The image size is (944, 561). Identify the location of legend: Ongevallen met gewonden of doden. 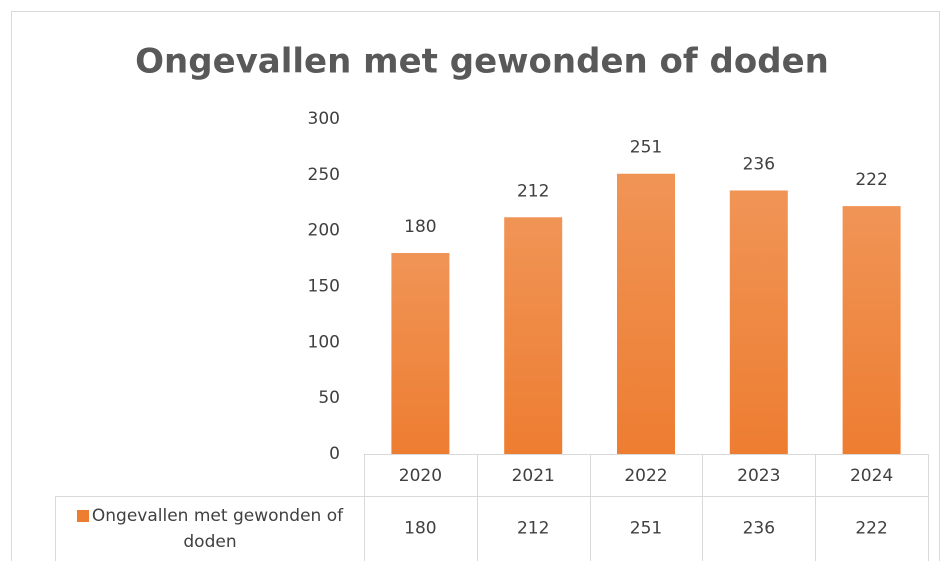
(210, 529).